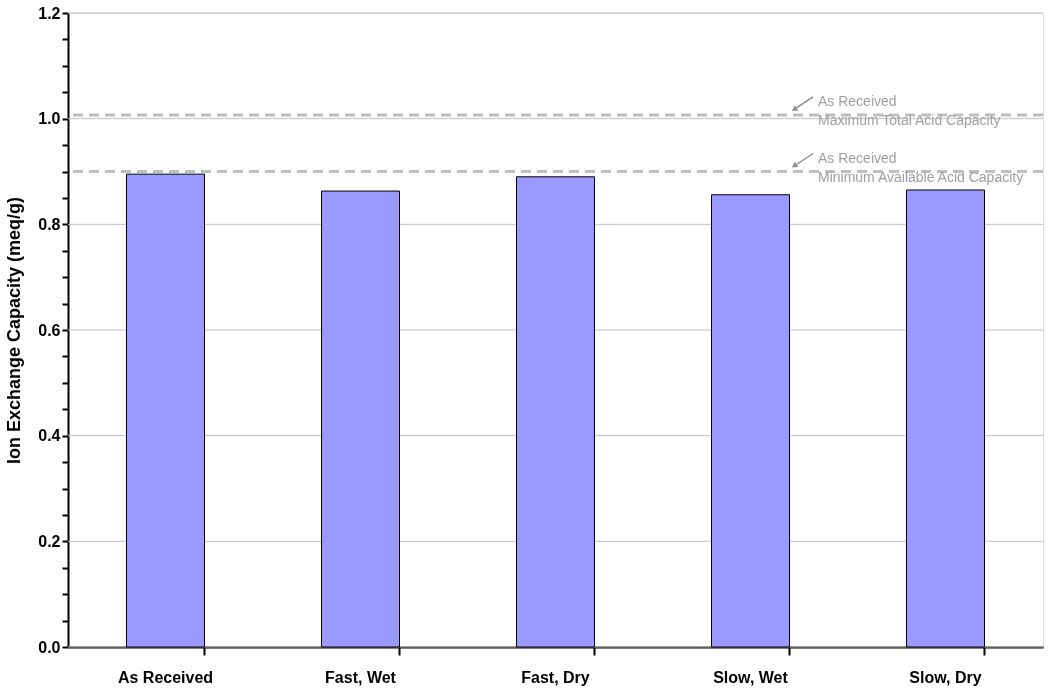 The image size is (1057, 698). I want to click on y-axis-title: Ion Exchange Capacity (meq/g), so click(14, 330).